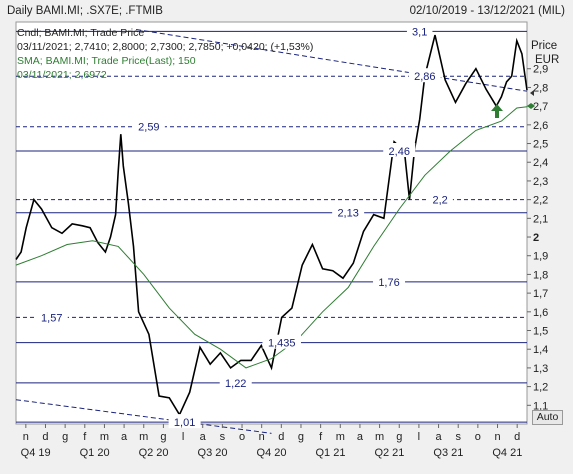  What do you see at coordinates (531, 106) in the screenshot?
I see `sma-marker-icon` at bounding box center [531, 106].